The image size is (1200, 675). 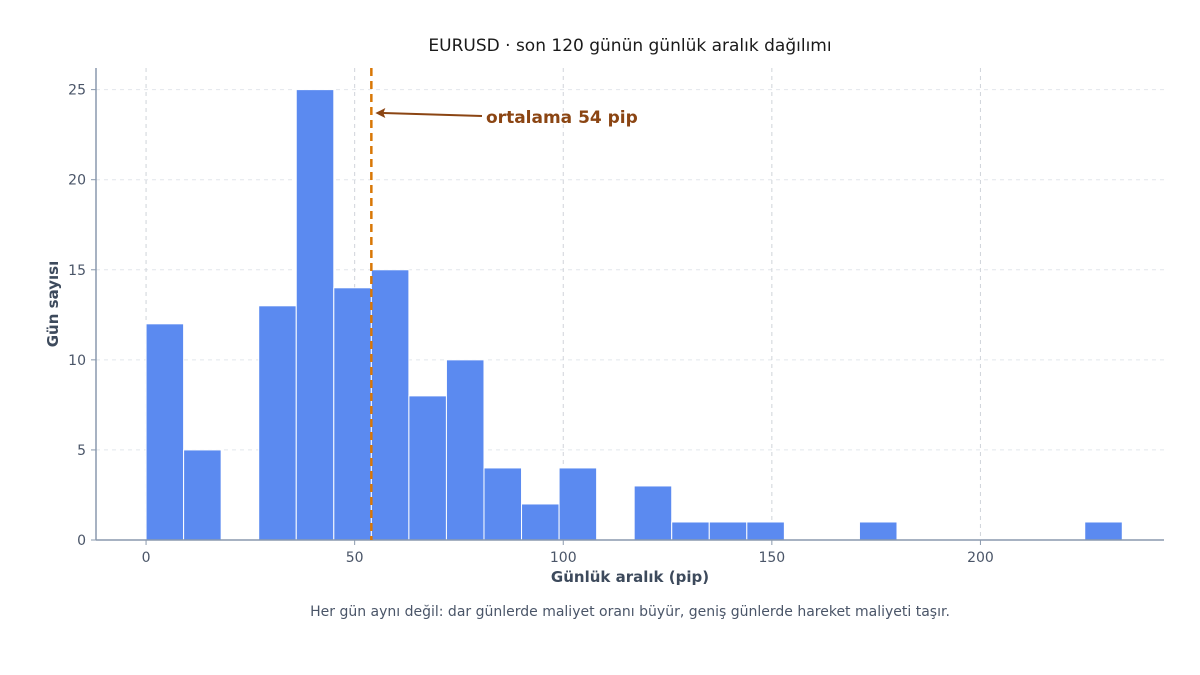 I want to click on x-tick-label: 200, so click(x=980, y=558).